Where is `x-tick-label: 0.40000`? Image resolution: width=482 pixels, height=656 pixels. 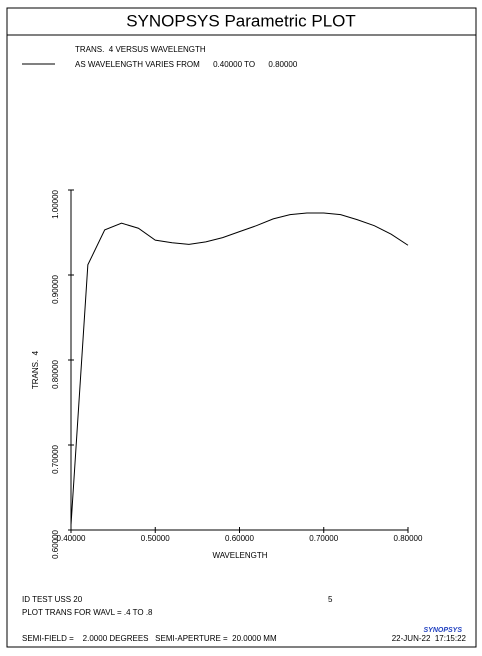
x-tick-label: 0.40000 is located at coordinates (71, 538).